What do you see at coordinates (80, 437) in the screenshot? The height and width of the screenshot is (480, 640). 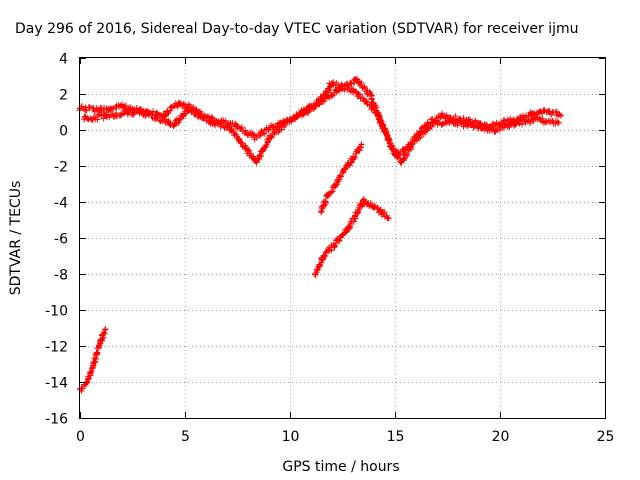 I see `x-tick-label: 0` at bounding box center [80, 437].